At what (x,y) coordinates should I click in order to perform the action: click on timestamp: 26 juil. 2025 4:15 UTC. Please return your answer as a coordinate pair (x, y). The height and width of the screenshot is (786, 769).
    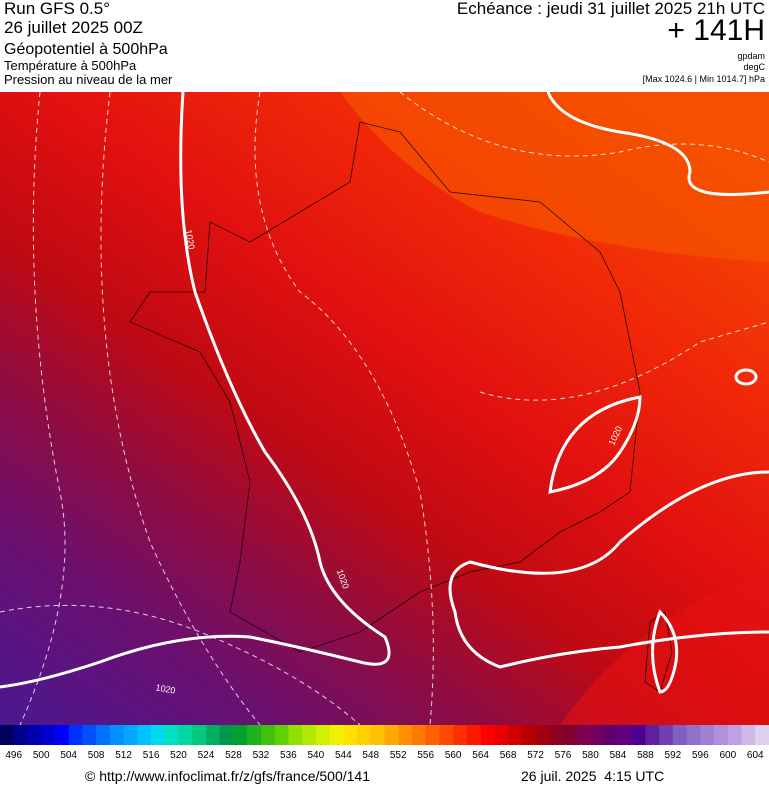
    Looking at the image, I should click on (593, 776).